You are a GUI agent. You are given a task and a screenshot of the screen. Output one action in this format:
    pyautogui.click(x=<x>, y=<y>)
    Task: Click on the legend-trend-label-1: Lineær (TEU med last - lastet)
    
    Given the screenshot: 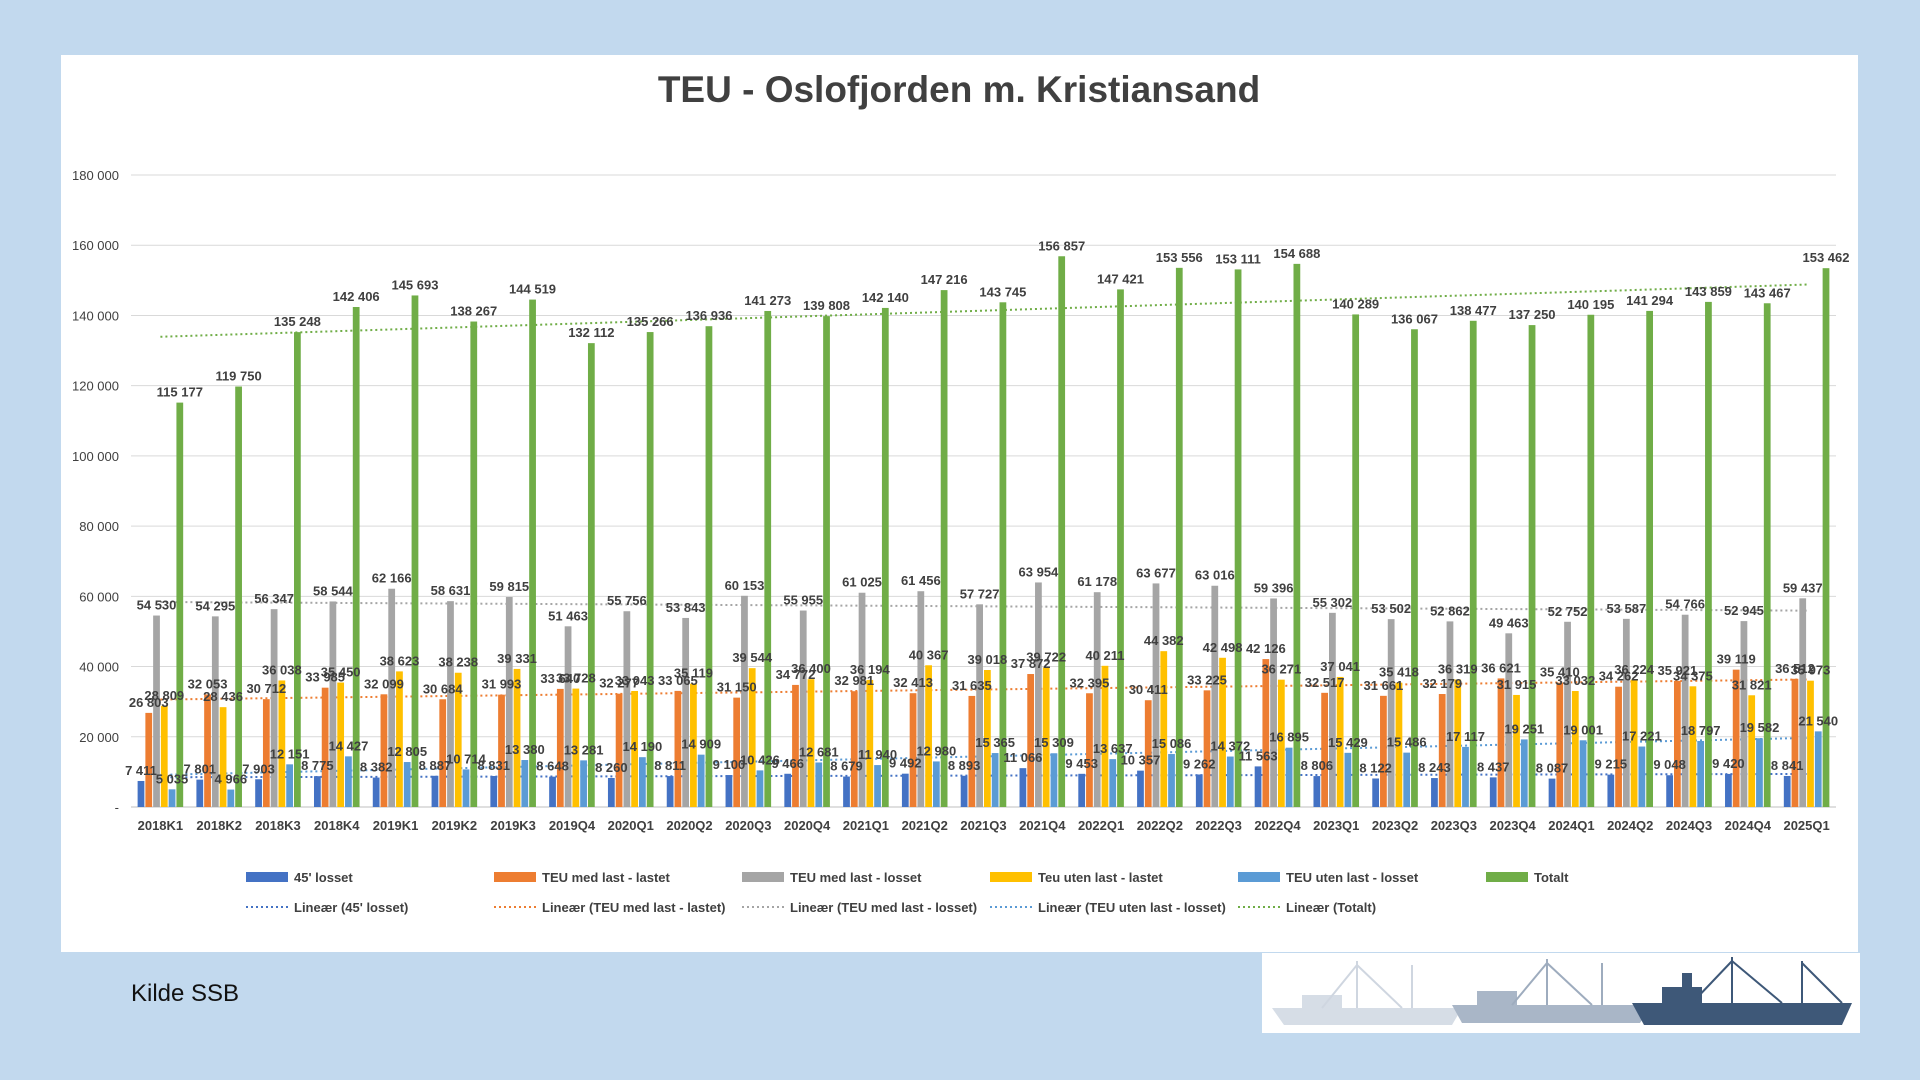 What is the action you would take?
    pyautogui.click(x=633, y=907)
    